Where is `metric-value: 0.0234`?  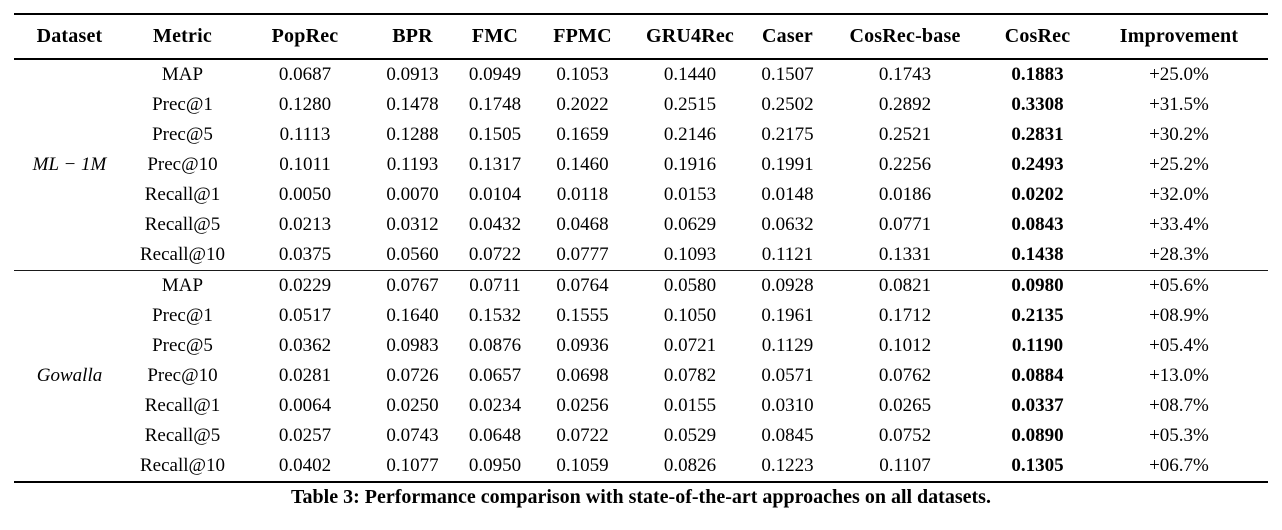
metric-value: 0.0234 is located at coordinates (495, 405).